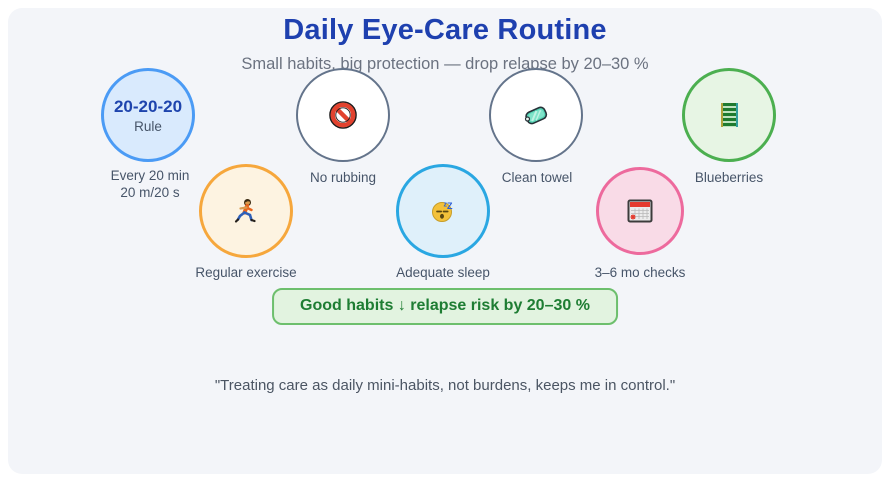  I want to click on label-clean-towel: Clean towel, so click(537, 177).